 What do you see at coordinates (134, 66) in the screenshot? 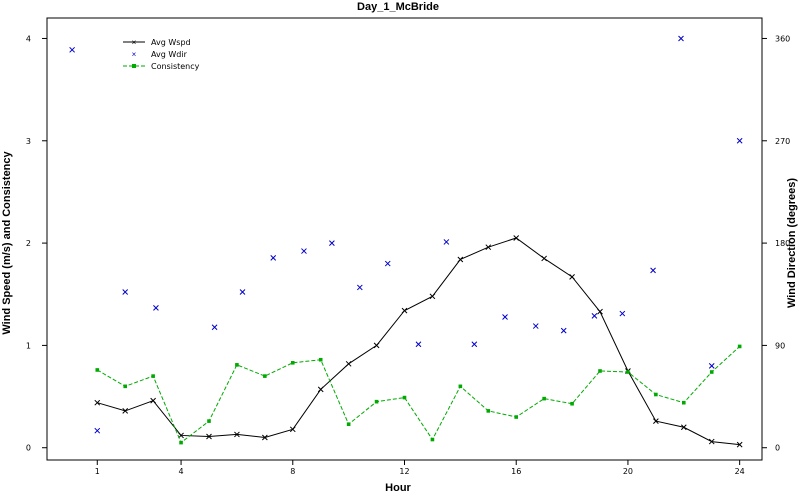
I see `legend-marker-consistency` at bounding box center [134, 66].